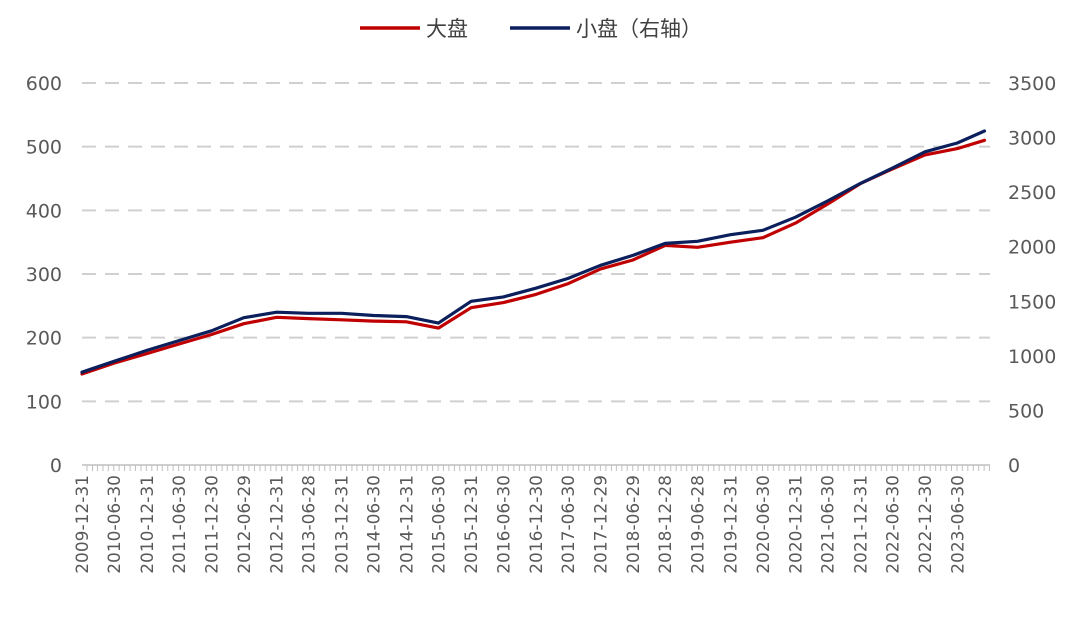 This screenshot has height=634, width=1083. Describe the element at coordinates (699, 524) in the screenshot. I see `x-tick-label: 2019-06-28` at that location.